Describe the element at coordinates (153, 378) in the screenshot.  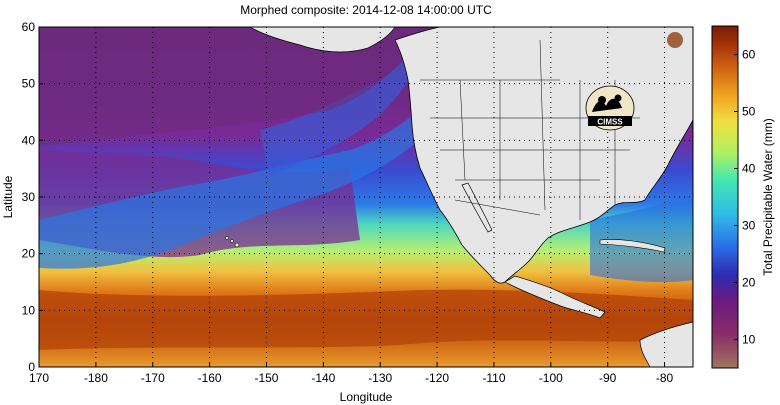
I see `x-tick-label: -170` at that location.